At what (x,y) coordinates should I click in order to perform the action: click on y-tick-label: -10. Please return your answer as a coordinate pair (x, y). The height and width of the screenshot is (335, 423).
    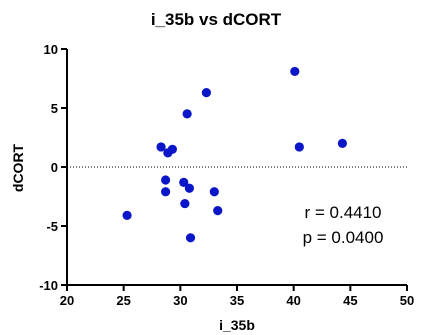
    Looking at the image, I should click on (48, 285).